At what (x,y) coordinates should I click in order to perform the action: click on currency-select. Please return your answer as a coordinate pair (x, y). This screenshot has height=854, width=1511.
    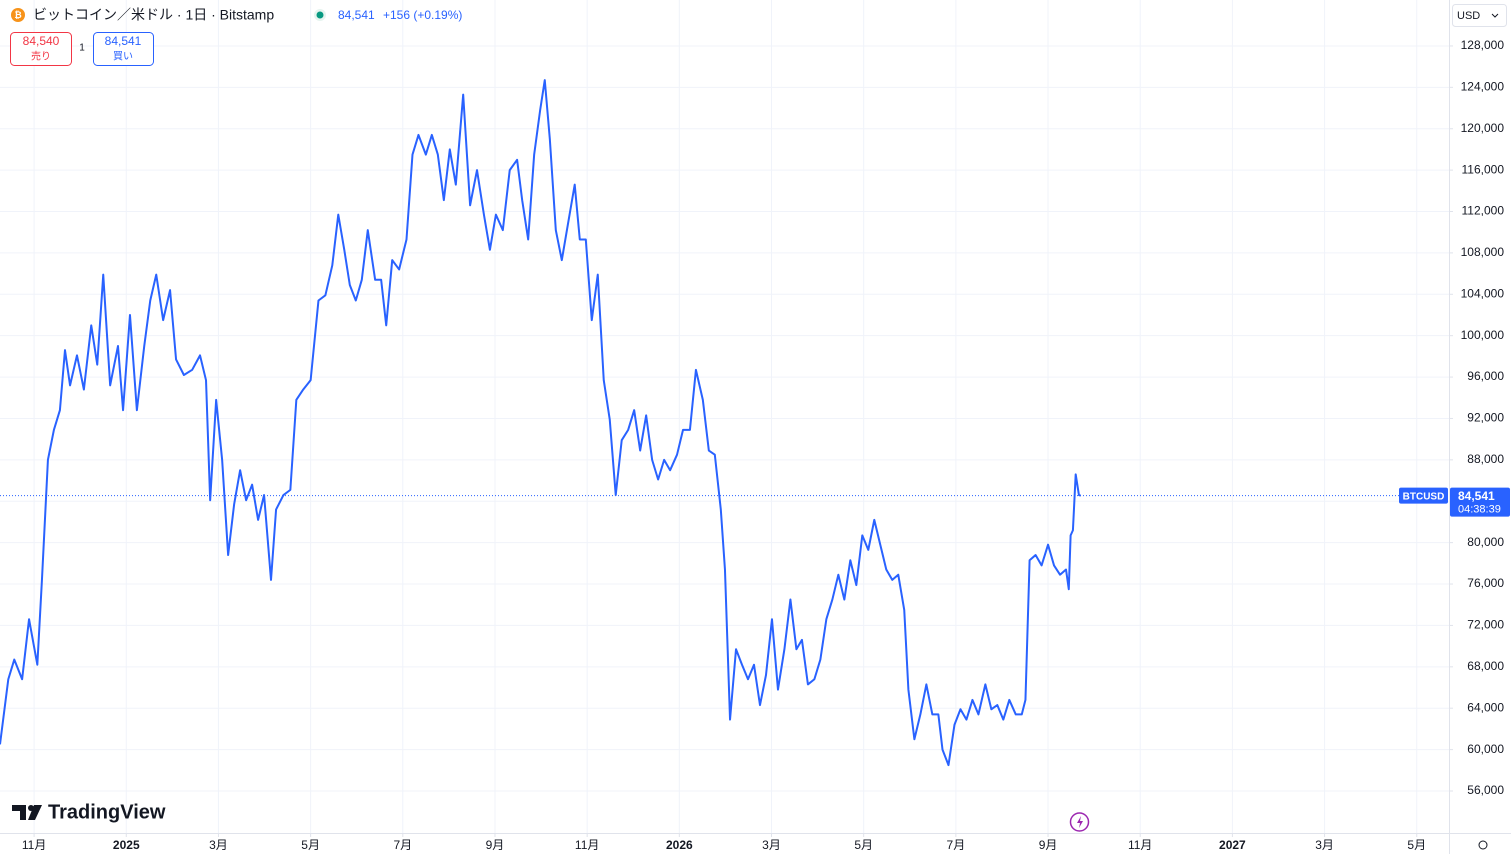
    Looking at the image, I should click on (1479, 15).